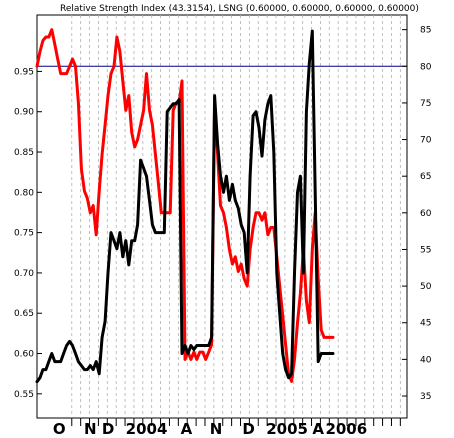 The image size is (454, 438). Describe the element at coordinates (24, 395) in the screenshot. I see `left-tick-label: 0.55` at that location.